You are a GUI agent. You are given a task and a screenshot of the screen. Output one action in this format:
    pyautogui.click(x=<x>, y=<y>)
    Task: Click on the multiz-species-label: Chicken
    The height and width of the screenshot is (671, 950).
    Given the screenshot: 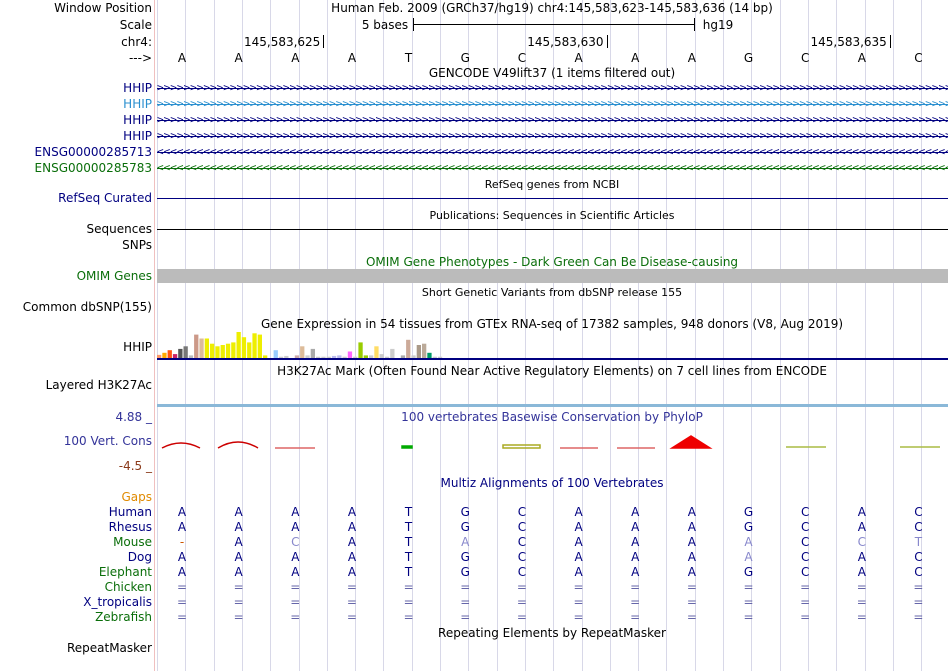 What is the action you would take?
    pyautogui.click(x=128, y=587)
    